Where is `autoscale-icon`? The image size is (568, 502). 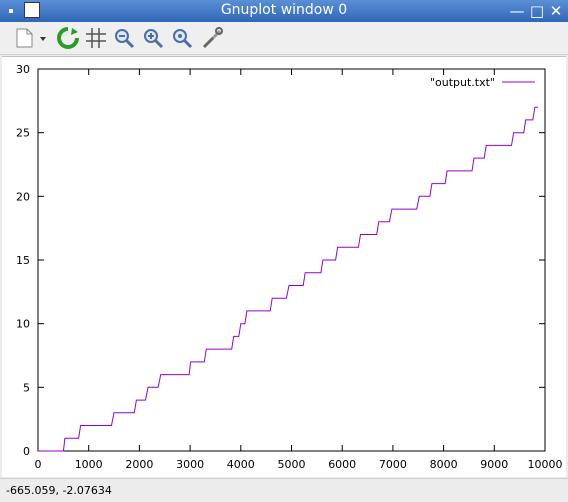
autoscale-icon is located at coordinates (182, 38).